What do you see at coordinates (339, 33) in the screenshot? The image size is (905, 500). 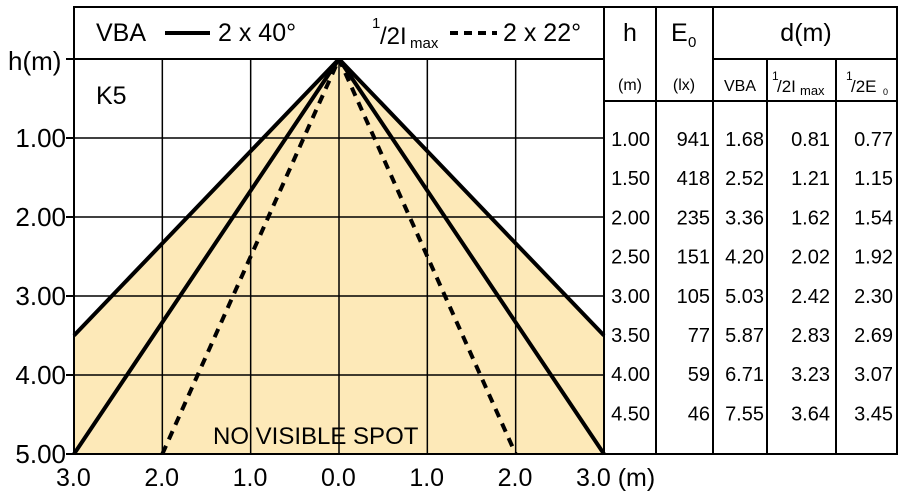 I see `legend-box` at bounding box center [339, 33].